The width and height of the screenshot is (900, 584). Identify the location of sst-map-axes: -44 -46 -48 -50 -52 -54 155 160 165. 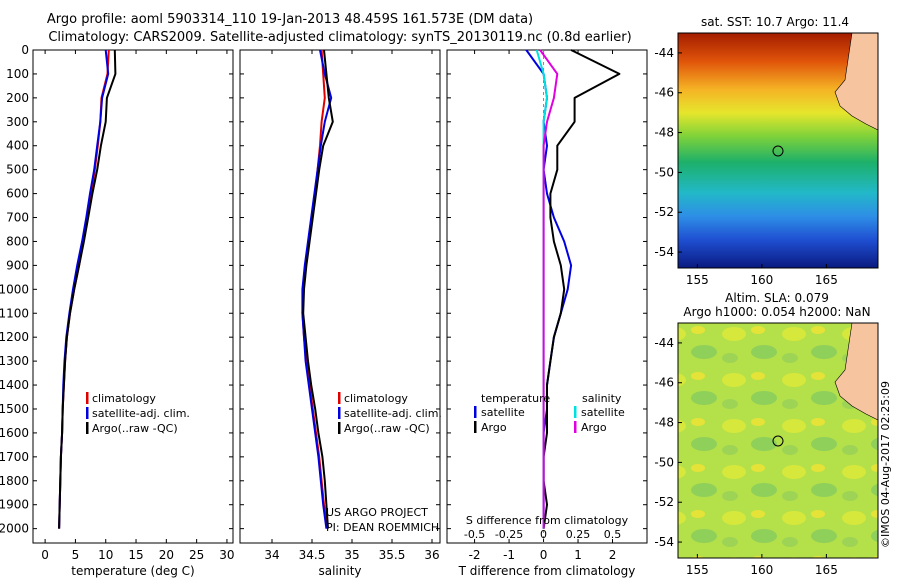
(745, 166).